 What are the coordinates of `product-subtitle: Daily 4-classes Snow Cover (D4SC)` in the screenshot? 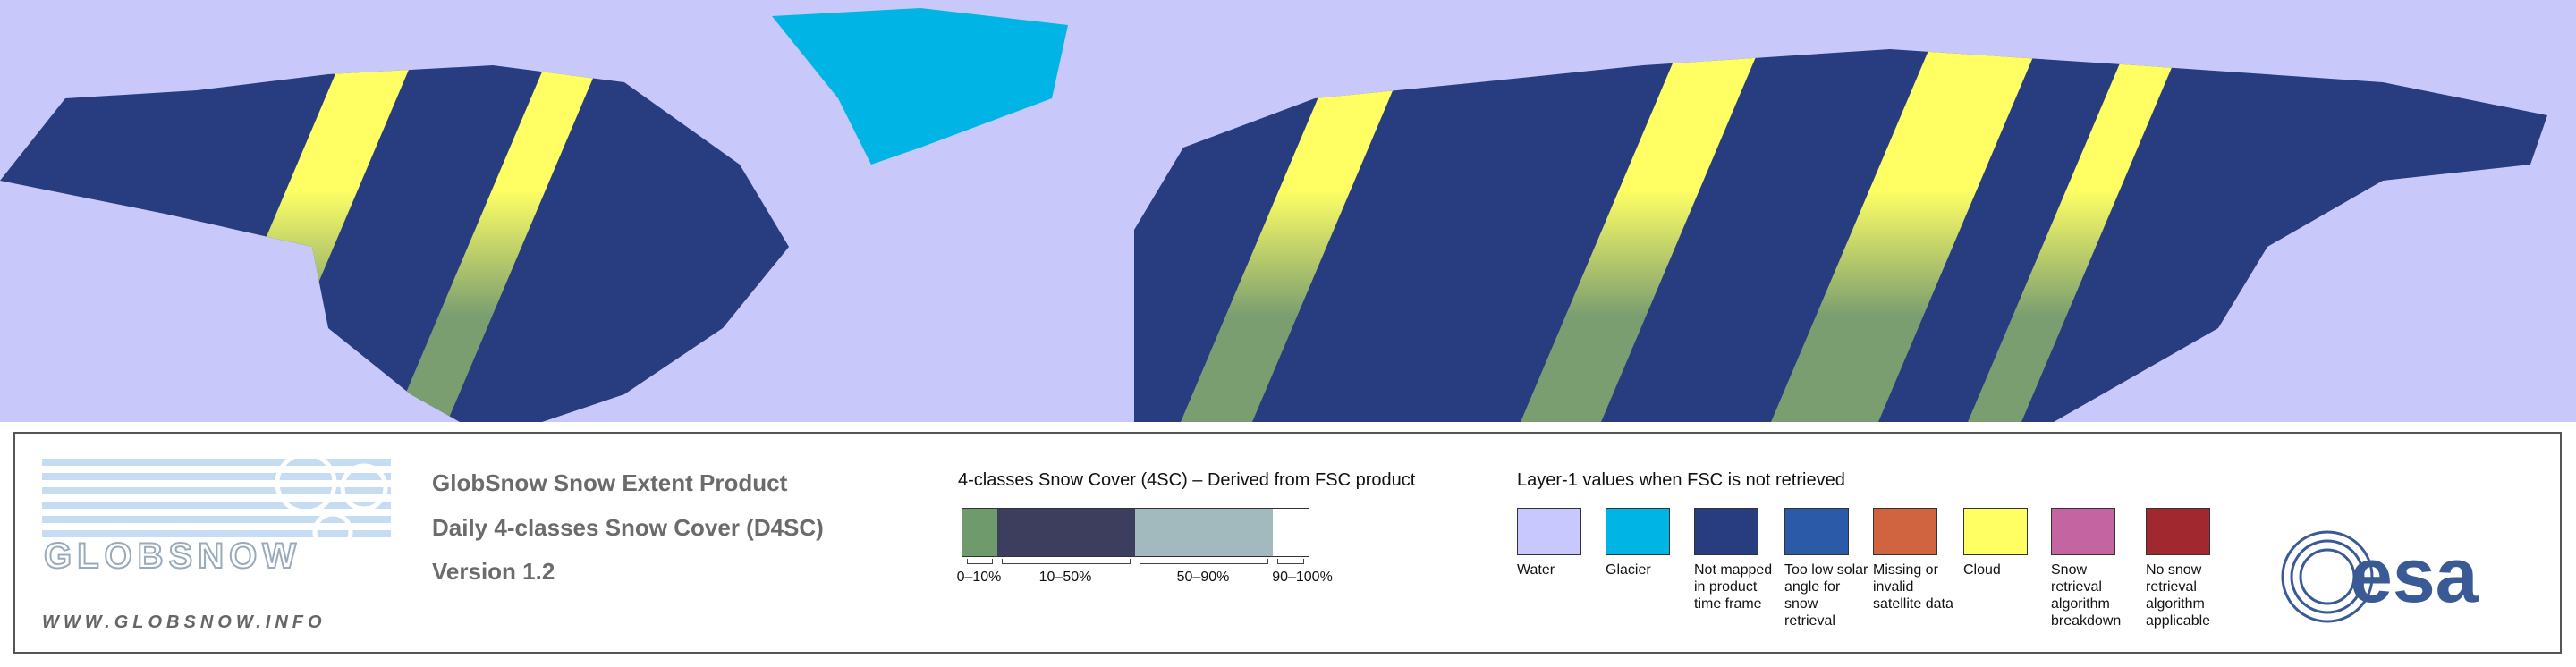 It's located at (628, 528).